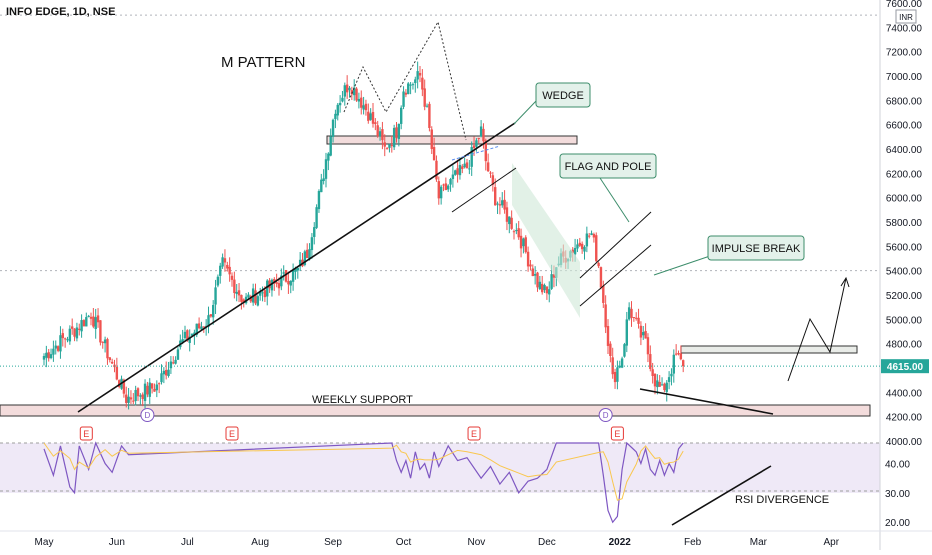 This screenshot has width=932, height=555. I want to click on flag-callout-pointer, so click(614, 200).